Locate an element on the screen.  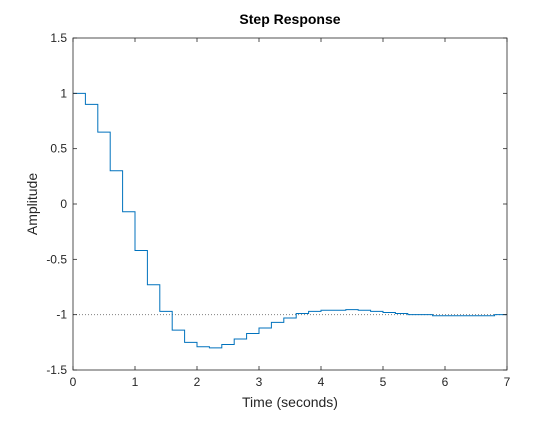
x-tick-label: 4 is located at coordinates (321, 382).